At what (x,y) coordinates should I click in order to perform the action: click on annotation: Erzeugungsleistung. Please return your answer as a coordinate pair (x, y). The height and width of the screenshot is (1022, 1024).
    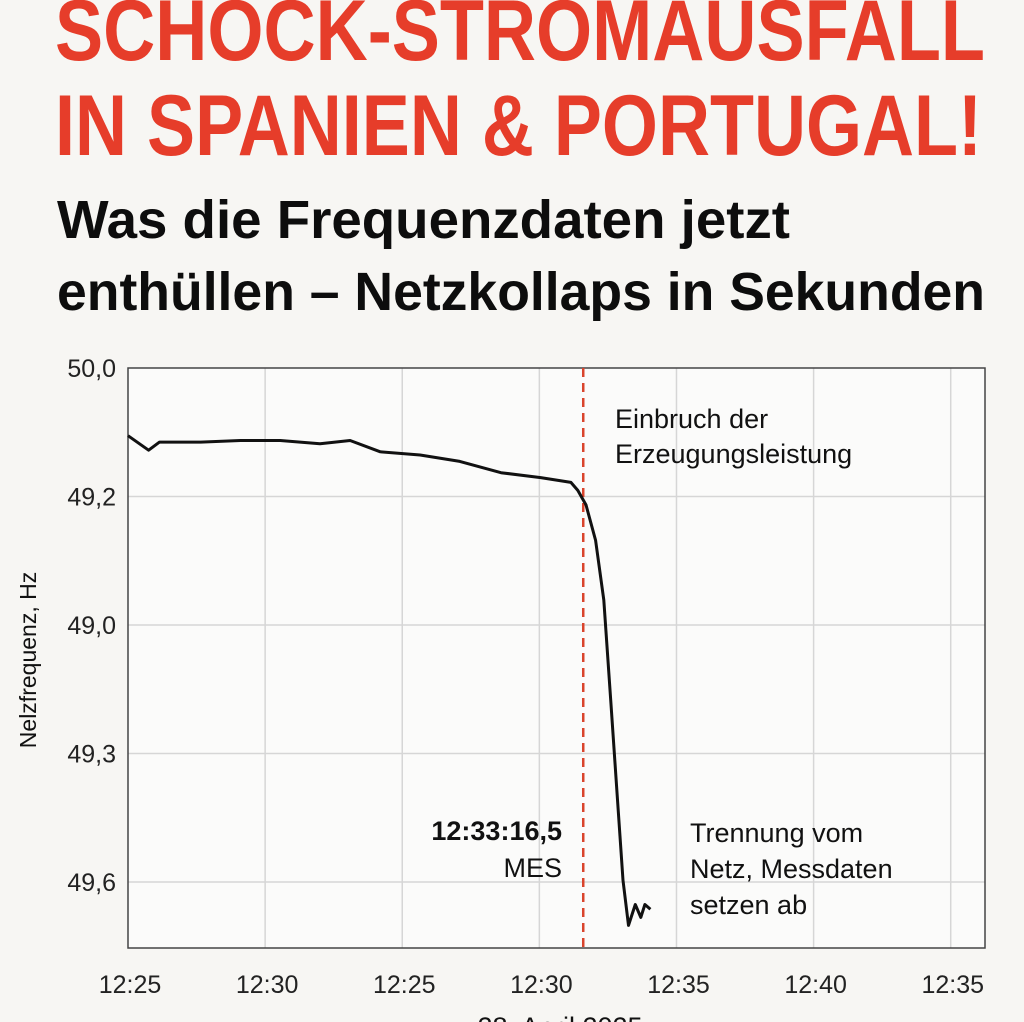
    Looking at the image, I should click on (733, 454).